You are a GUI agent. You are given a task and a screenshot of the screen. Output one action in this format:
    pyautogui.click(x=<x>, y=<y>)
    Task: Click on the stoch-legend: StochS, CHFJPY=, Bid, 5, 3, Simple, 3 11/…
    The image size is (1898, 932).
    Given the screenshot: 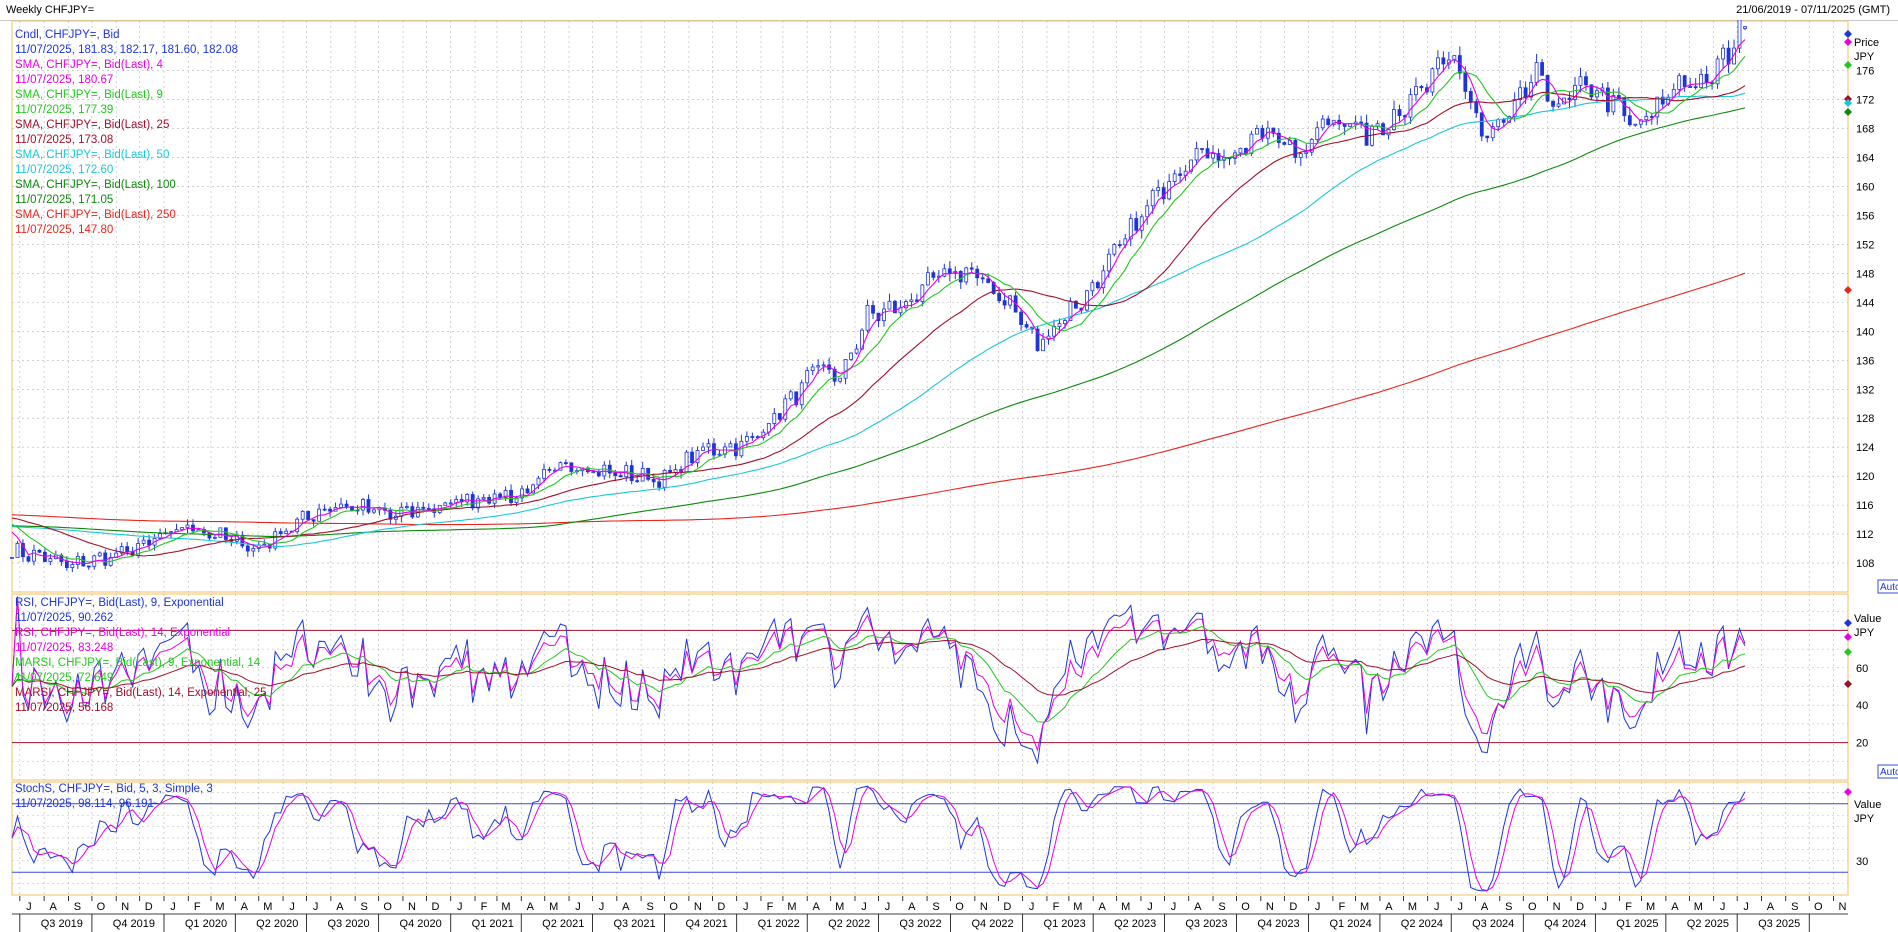 What is the action you would take?
    pyautogui.click(x=114, y=797)
    